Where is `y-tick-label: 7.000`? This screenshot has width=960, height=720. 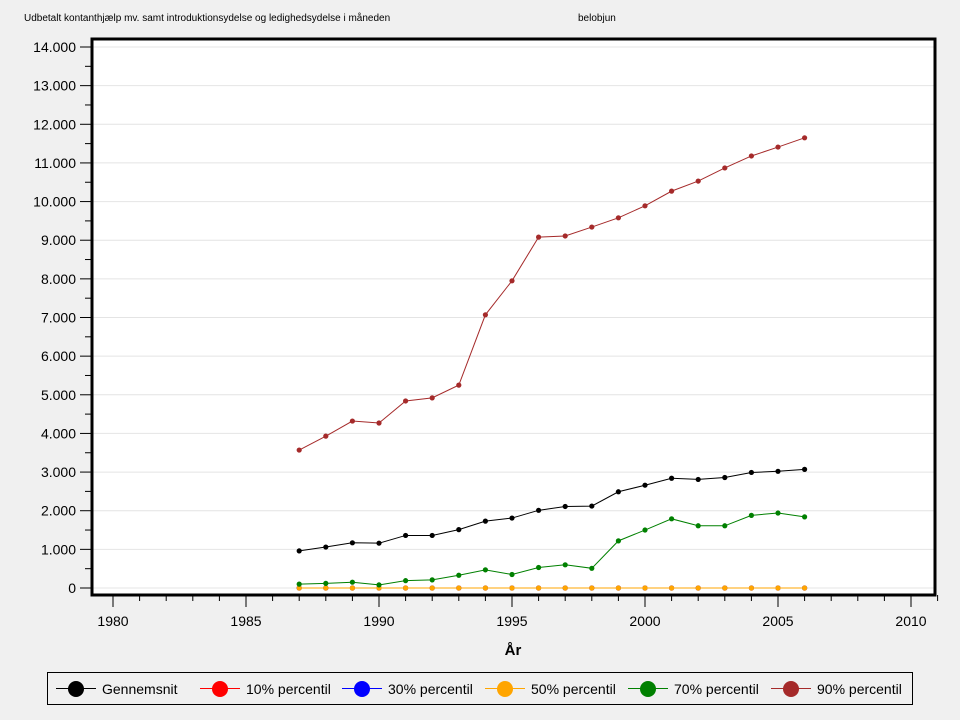
y-tick-label: 7.000 is located at coordinates (58, 318).